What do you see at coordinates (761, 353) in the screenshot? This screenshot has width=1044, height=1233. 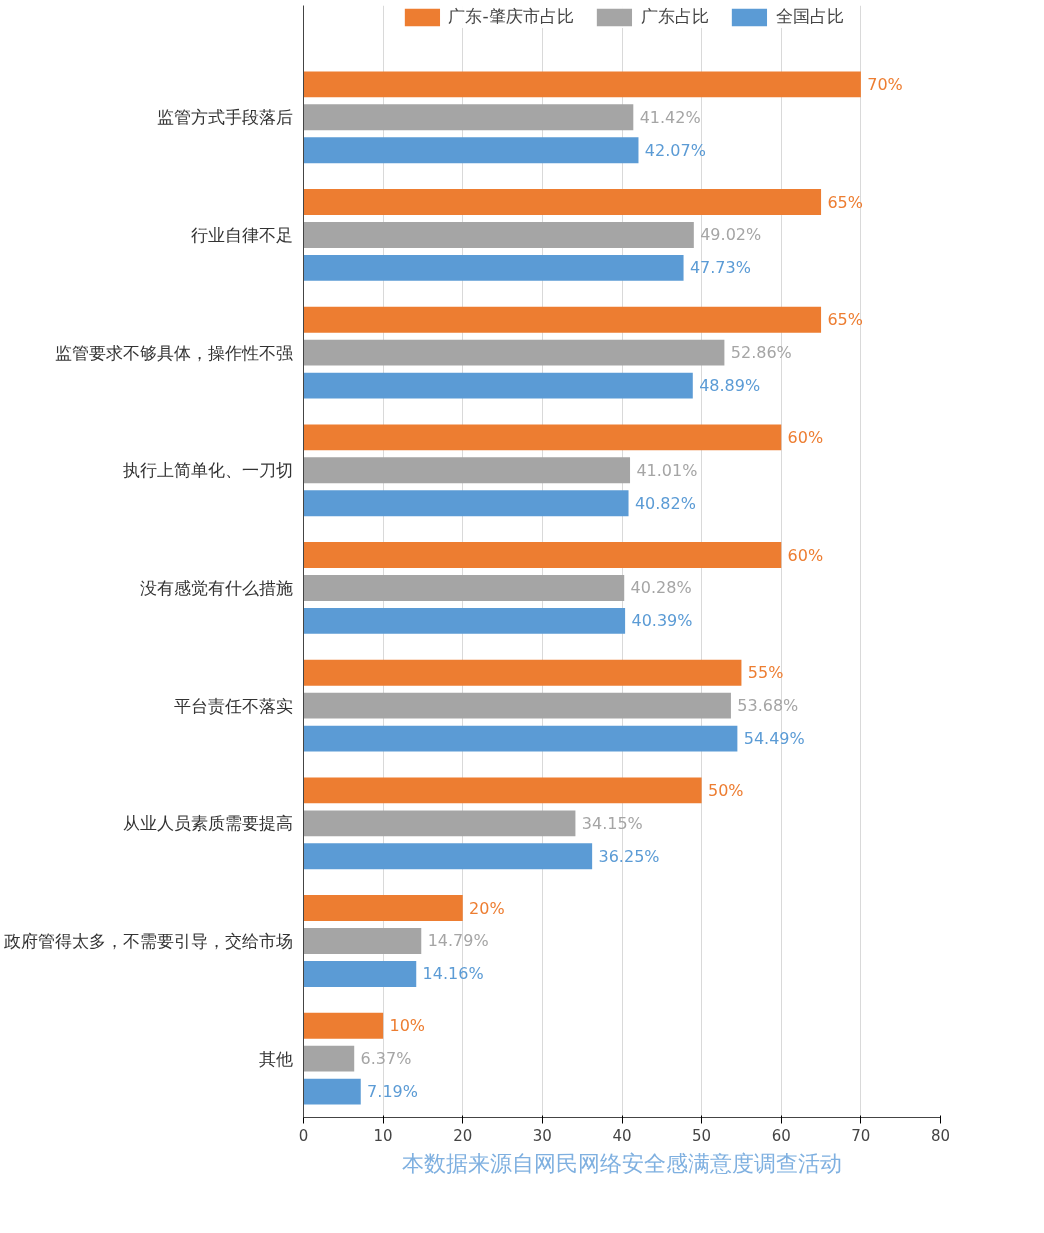 I see `data-label: 52.86%` at bounding box center [761, 353].